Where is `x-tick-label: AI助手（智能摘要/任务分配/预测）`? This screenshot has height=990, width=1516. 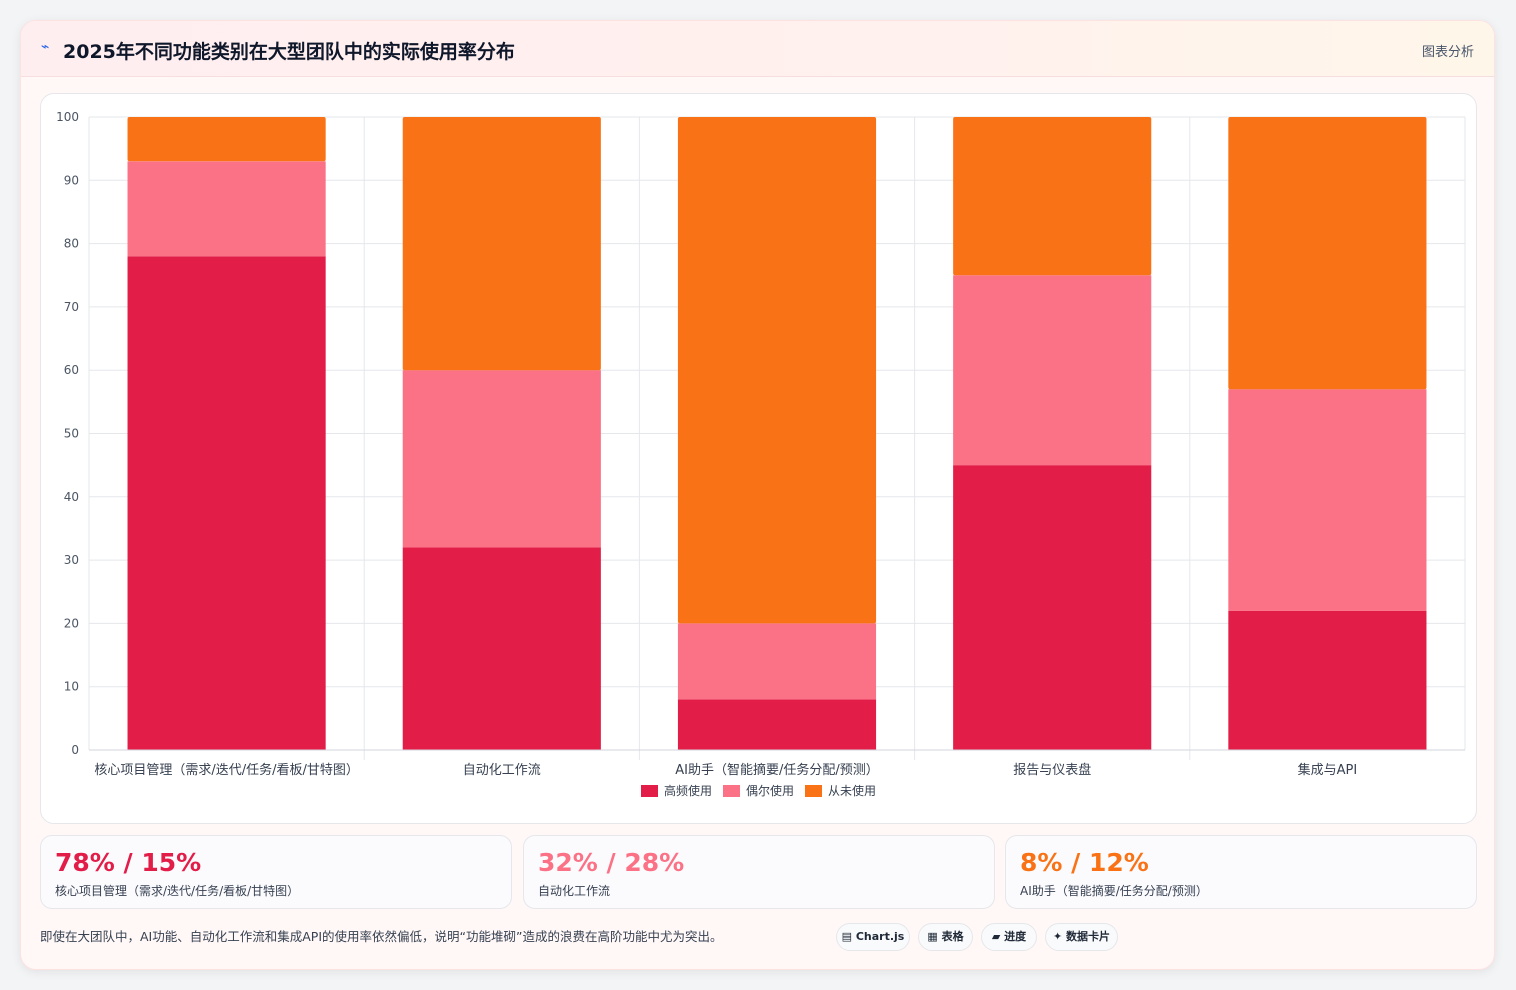 x-tick-label: AI助手（智能摘要/任务分配/预测） is located at coordinates (777, 770).